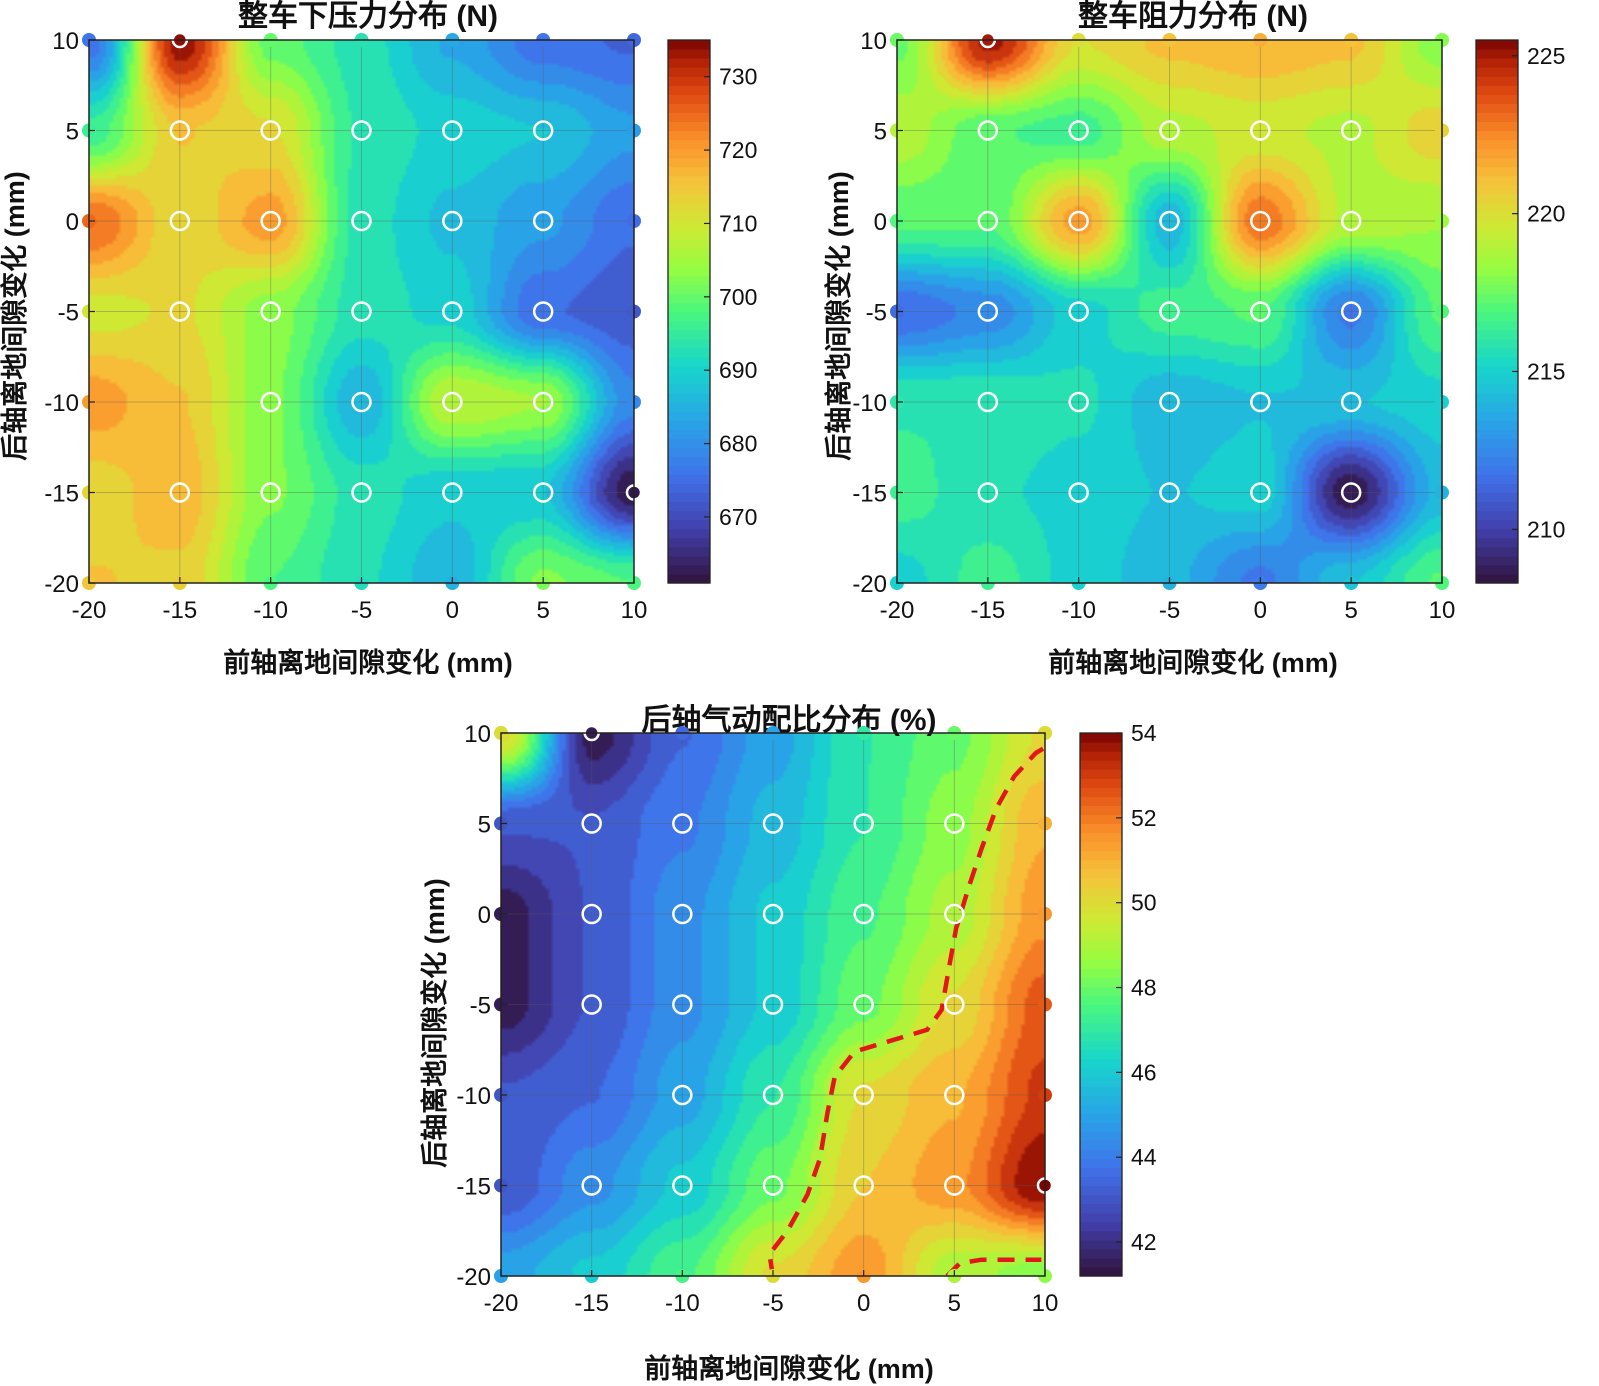 The height and width of the screenshot is (1386, 1599). What do you see at coordinates (61, 403) in the screenshot?
I see `y-tick-label: -10` at bounding box center [61, 403].